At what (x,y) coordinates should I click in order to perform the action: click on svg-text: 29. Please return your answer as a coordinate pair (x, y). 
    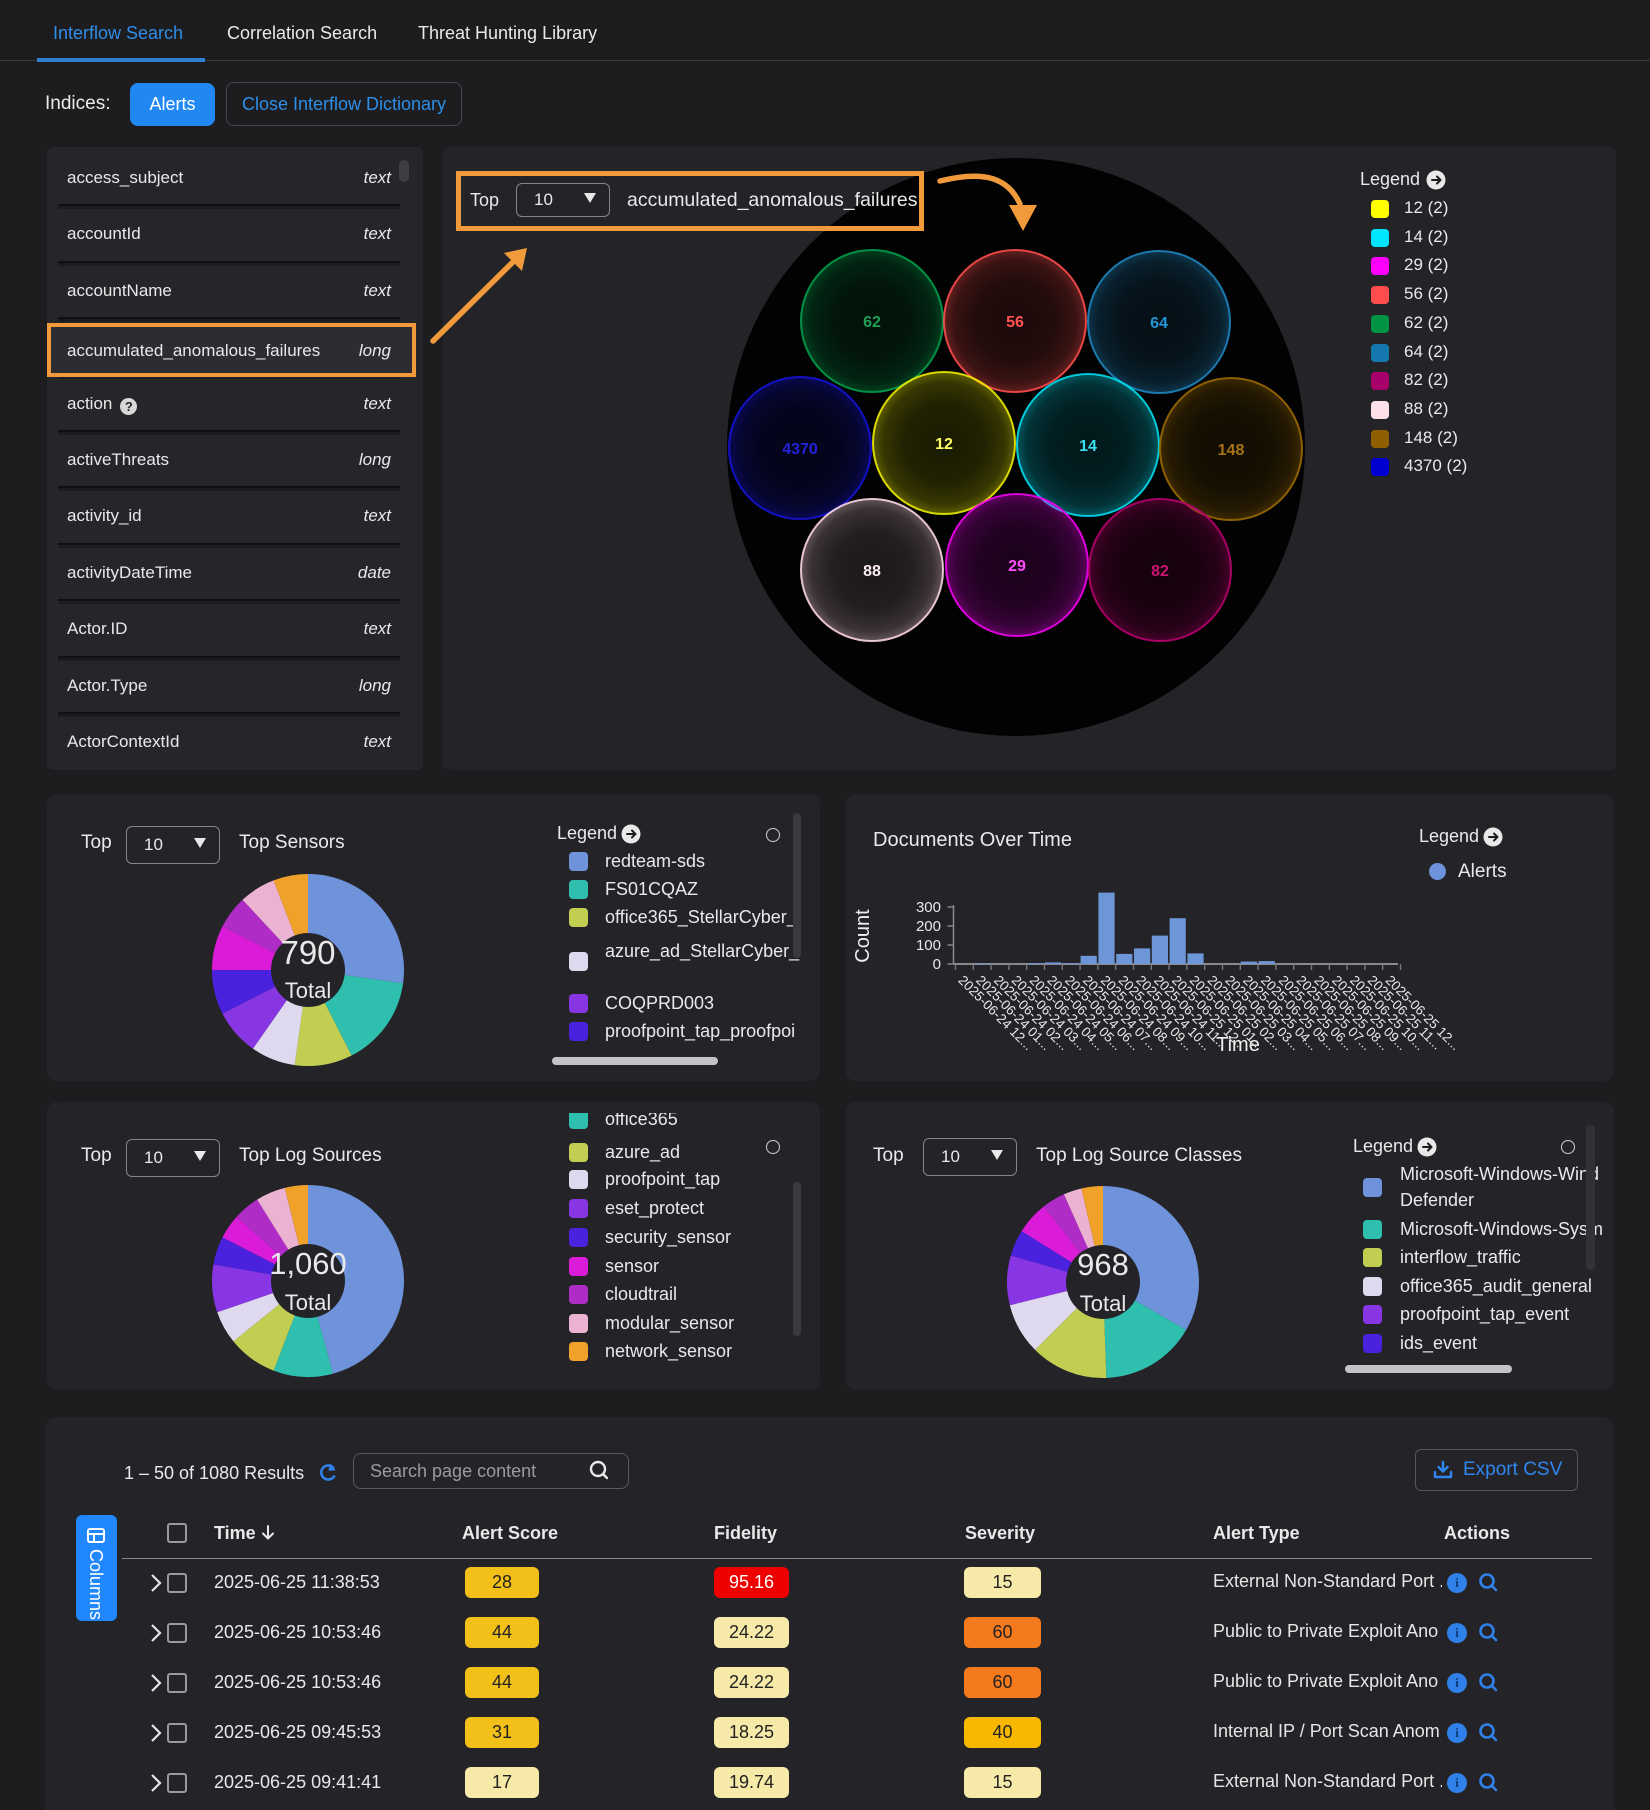
    Looking at the image, I should click on (1017, 566).